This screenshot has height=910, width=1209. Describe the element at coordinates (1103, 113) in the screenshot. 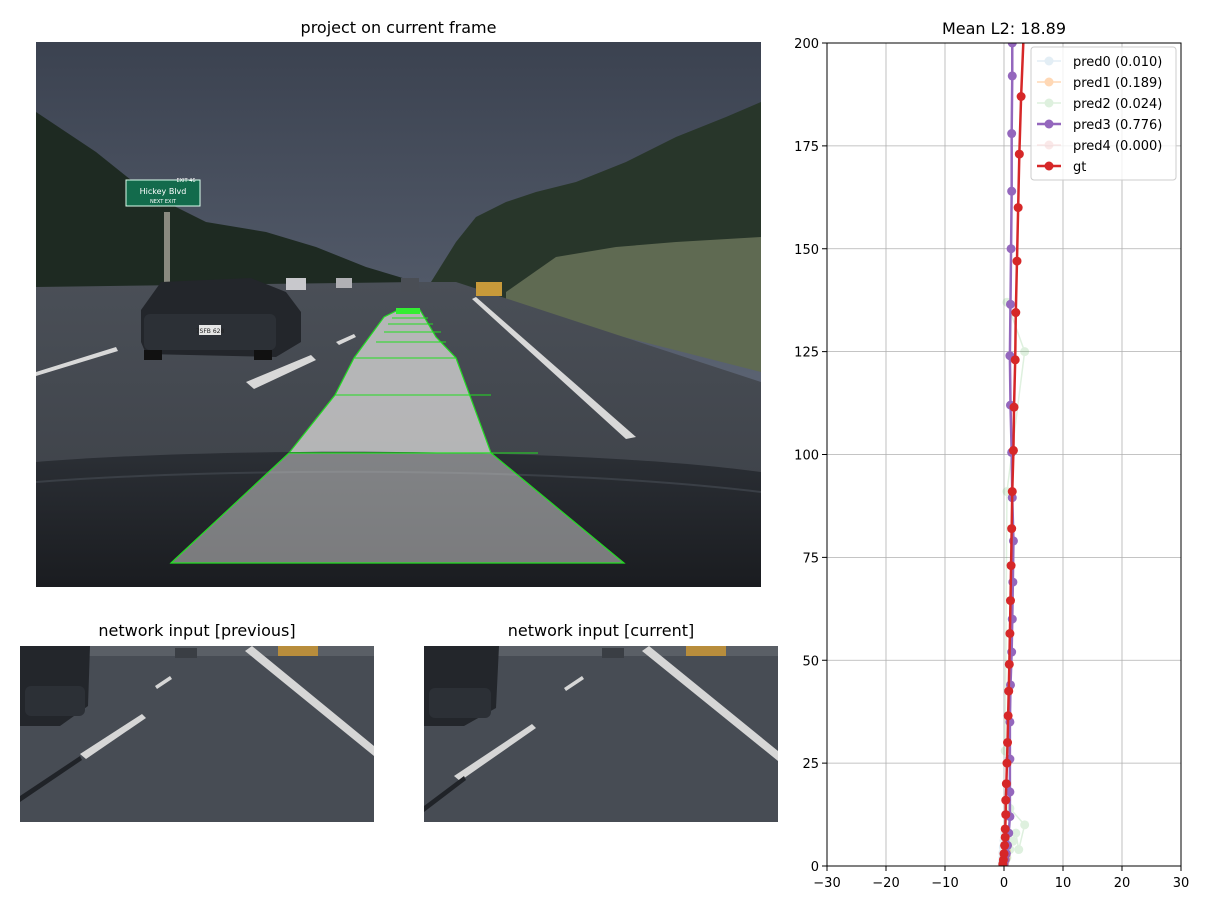

I see `legend-box` at that location.